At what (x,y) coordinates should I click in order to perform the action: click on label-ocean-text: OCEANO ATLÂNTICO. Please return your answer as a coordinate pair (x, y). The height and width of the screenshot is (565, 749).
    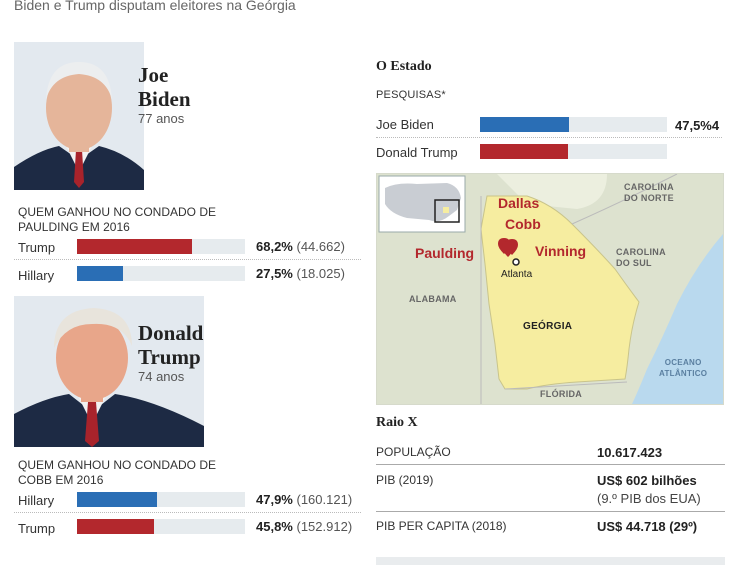
    Looking at the image, I should click on (683, 368).